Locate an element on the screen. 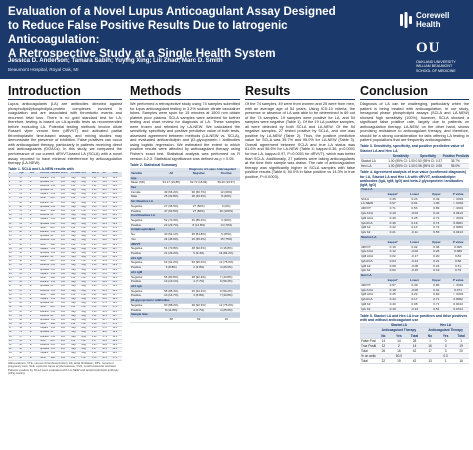 The width and height of the screenshot is (473, 450). table1-cell: 49.6 is located at coordinates (106, 346).